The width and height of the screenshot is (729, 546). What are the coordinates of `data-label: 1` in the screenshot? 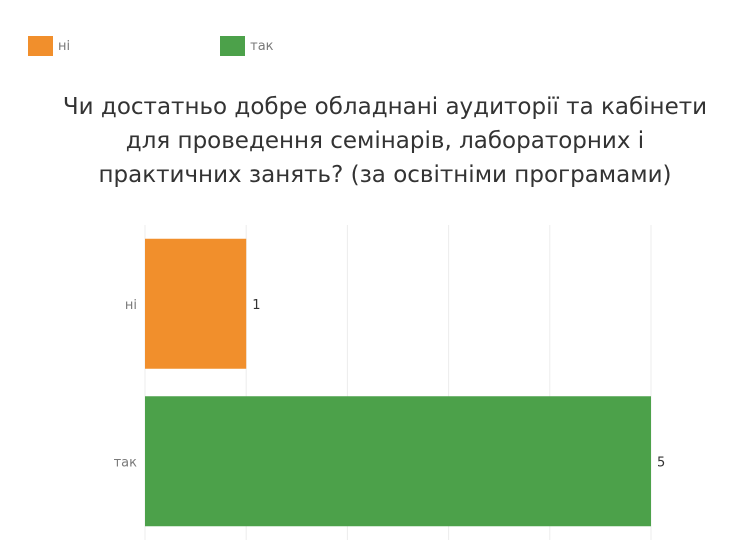 It's located at (256, 305).